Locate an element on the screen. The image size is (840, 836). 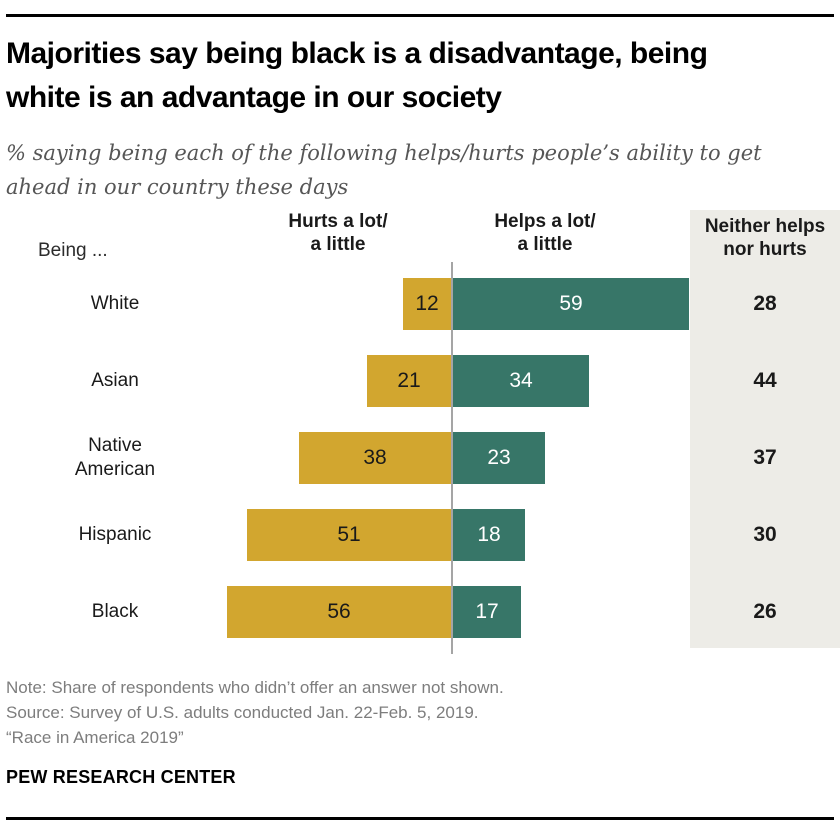
helps-value: 18 is located at coordinates (489, 534).